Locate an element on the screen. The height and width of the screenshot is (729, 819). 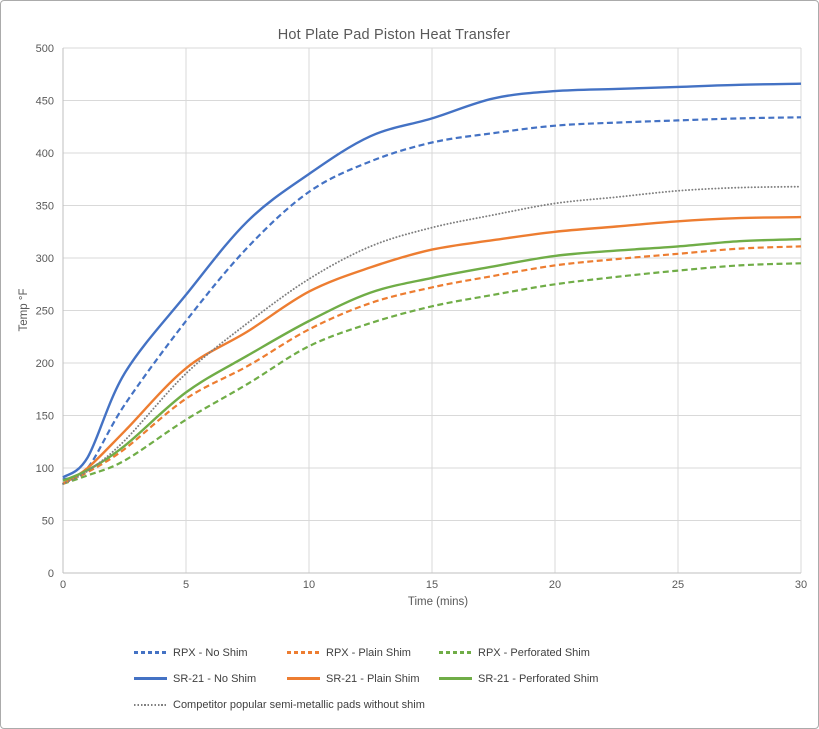
y-tick-label: 150 is located at coordinates (45, 417).